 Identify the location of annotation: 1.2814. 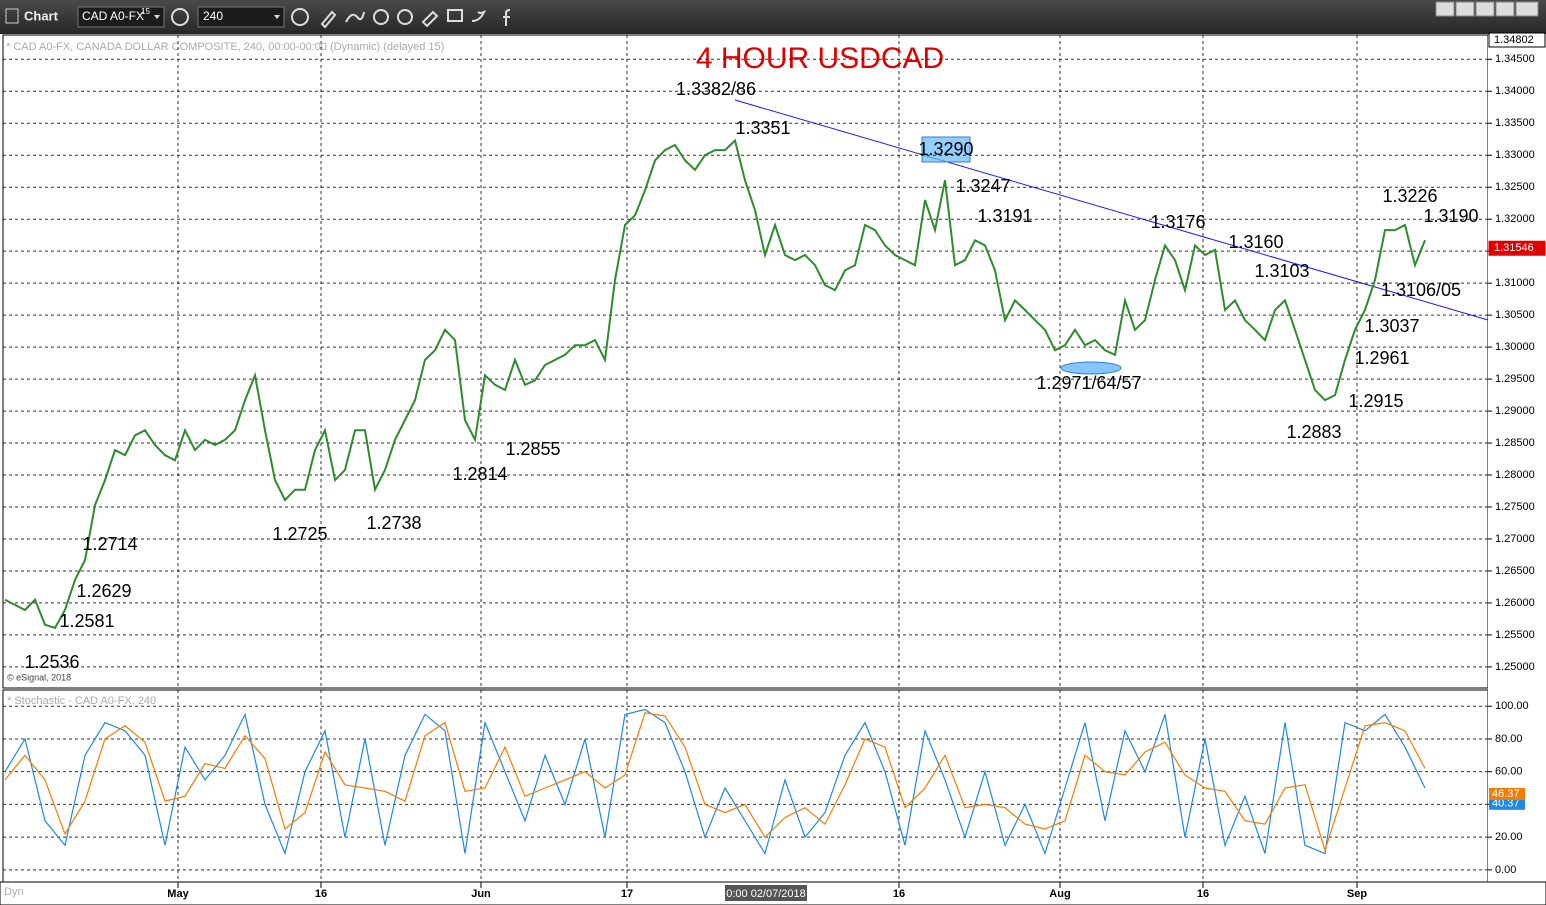
(479, 474).